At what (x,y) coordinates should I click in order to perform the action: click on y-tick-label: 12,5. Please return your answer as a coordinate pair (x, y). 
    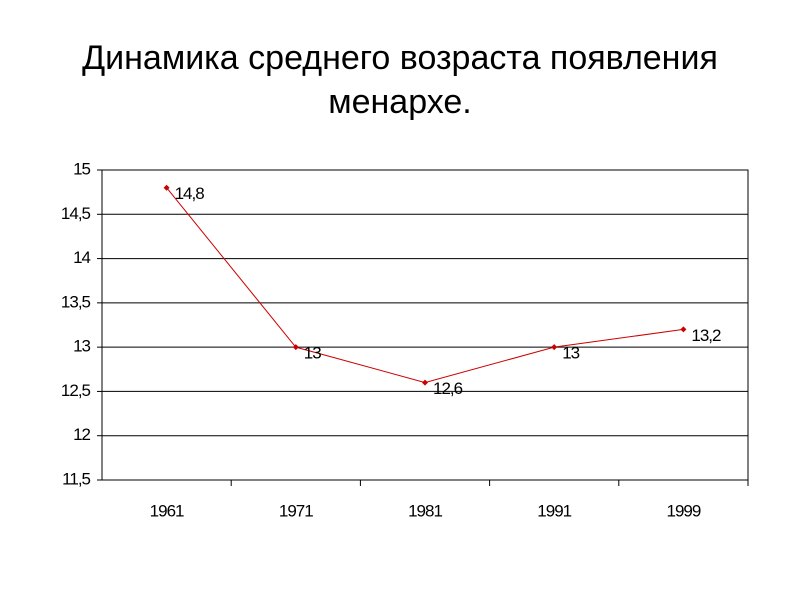
    Looking at the image, I should click on (76, 390).